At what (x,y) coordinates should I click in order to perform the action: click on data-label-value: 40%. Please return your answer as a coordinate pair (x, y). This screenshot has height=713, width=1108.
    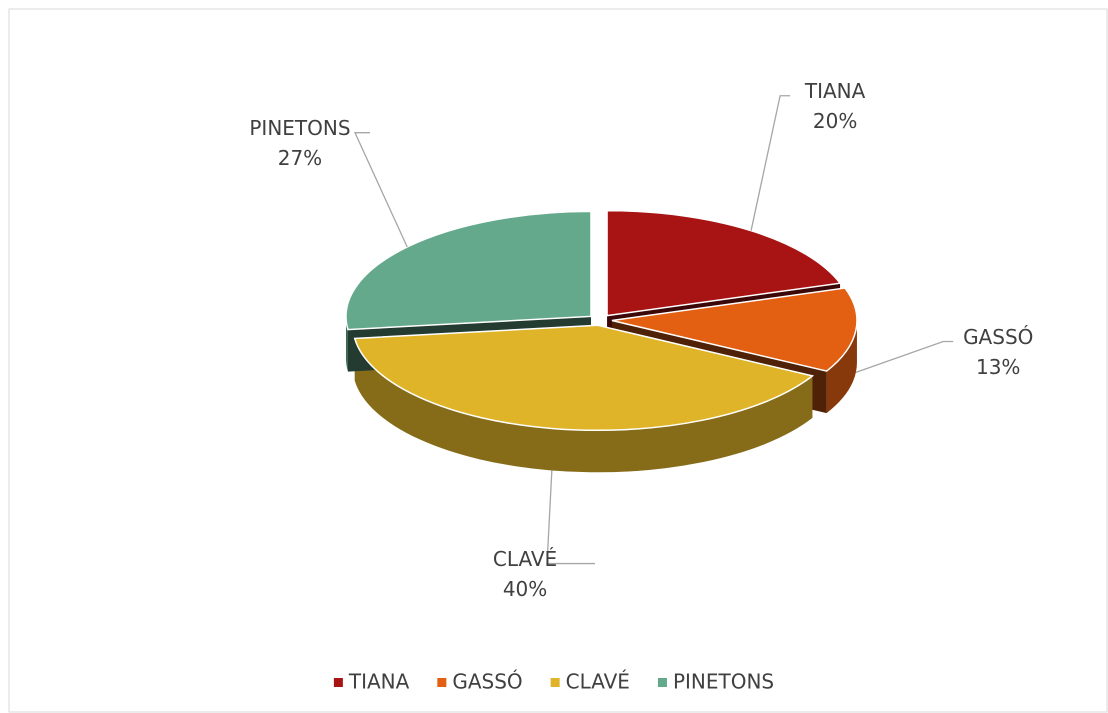
    Looking at the image, I should click on (525, 589).